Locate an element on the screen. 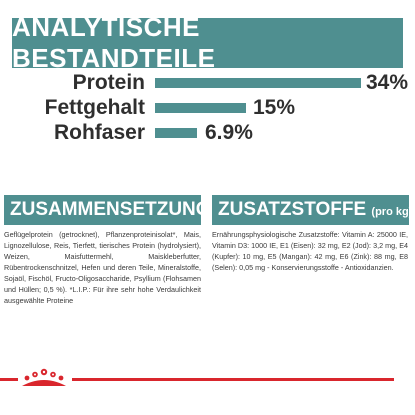 Image resolution: width=415 pixels, height=415 pixels. additives-heading: ZUSATZSTOFFE (pro kg) is located at coordinates (312, 210).